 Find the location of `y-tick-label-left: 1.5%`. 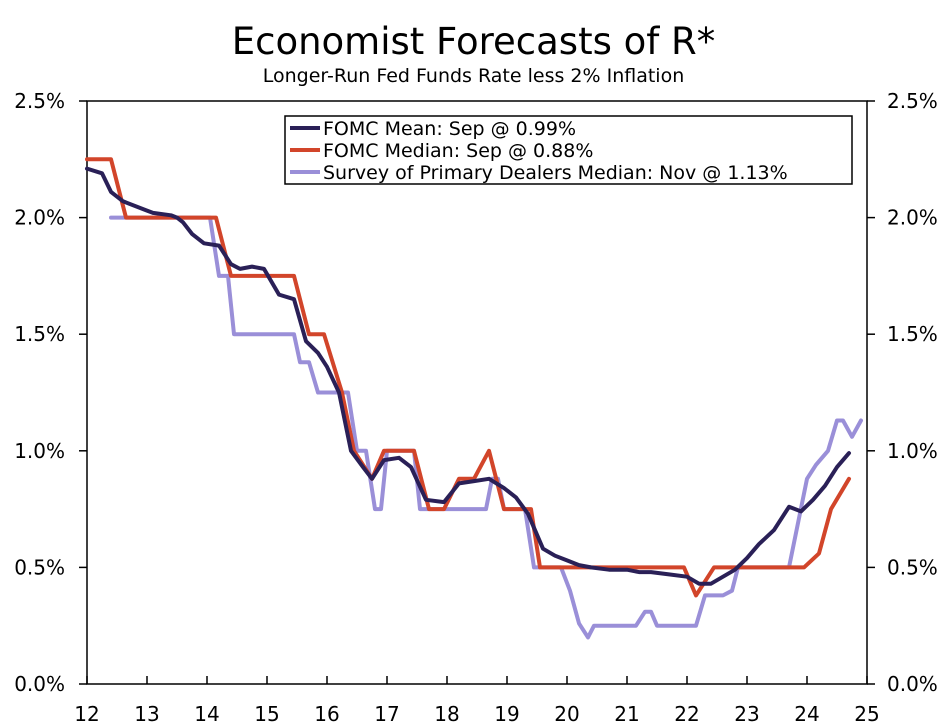

y-tick-label-left: 1.5% is located at coordinates (39, 334).